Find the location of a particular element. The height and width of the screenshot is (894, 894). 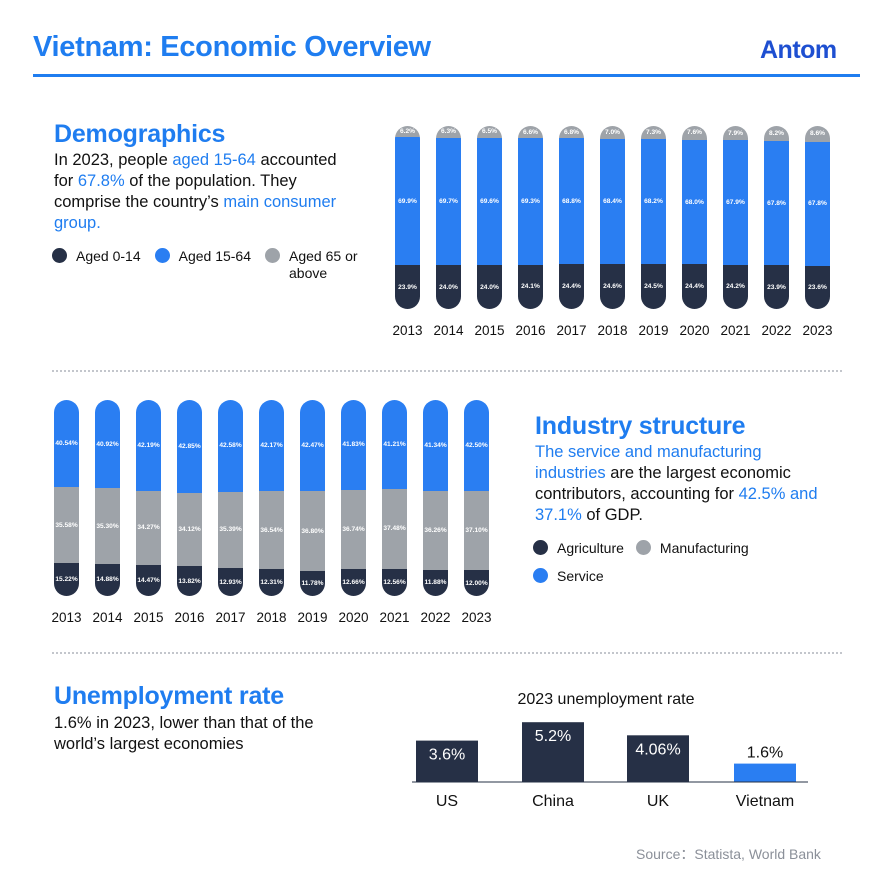

data-label: 24.1% is located at coordinates (530, 287).